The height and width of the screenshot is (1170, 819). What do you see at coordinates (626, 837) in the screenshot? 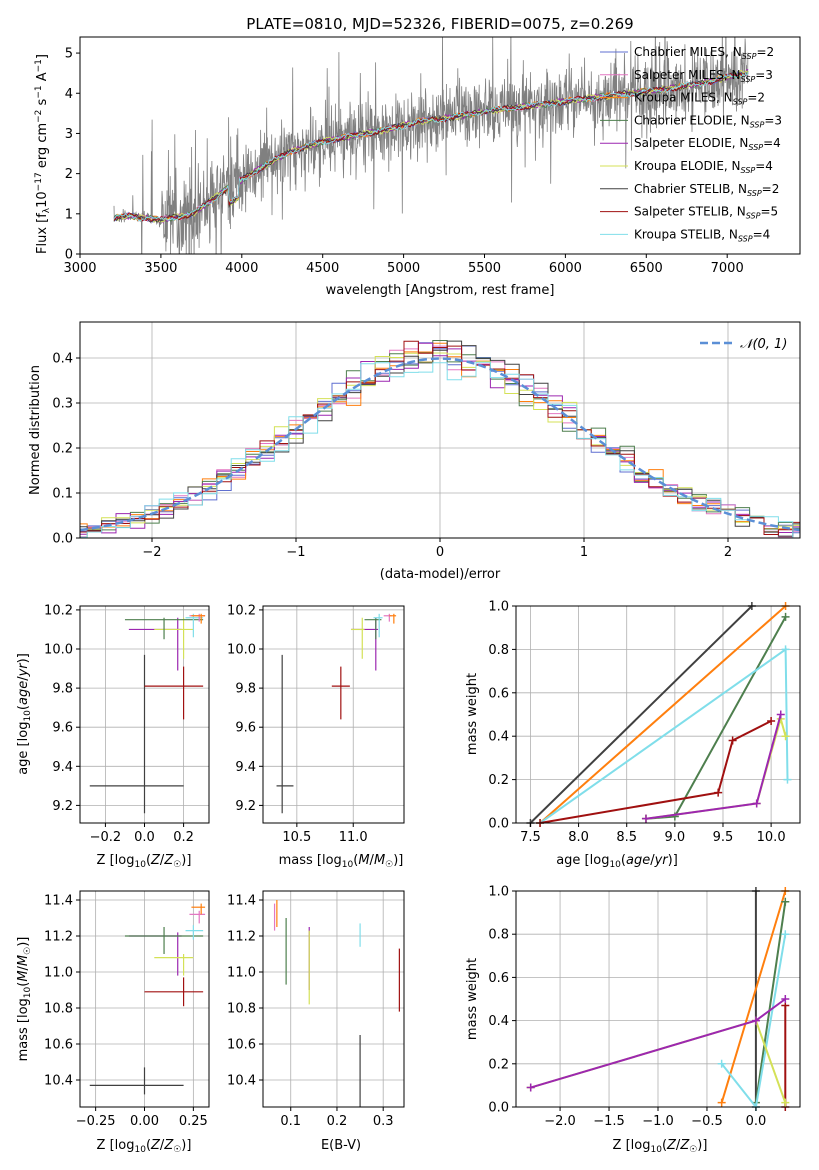
I see `x-tick-label: 8.5` at bounding box center [626, 837].